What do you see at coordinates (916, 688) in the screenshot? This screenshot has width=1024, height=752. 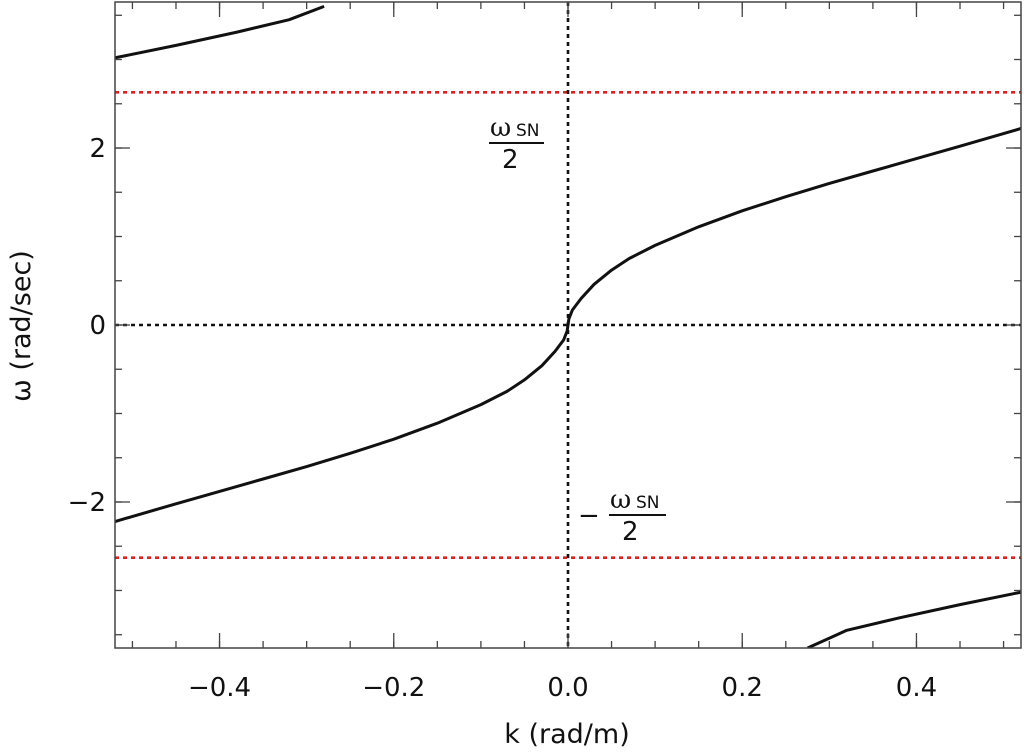 I see `x-tick-label: 0.4` at bounding box center [916, 688].